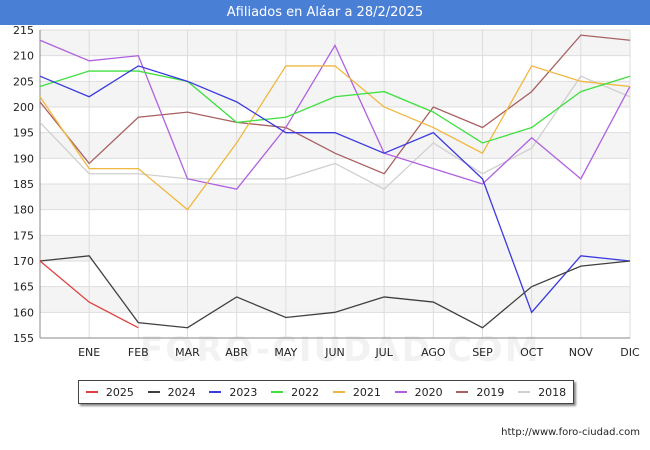 This screenshot has width=650, height=450. Describe the element at coordinates (428, 392) in the screenshot. I see `legend-label: 2020` at that location.